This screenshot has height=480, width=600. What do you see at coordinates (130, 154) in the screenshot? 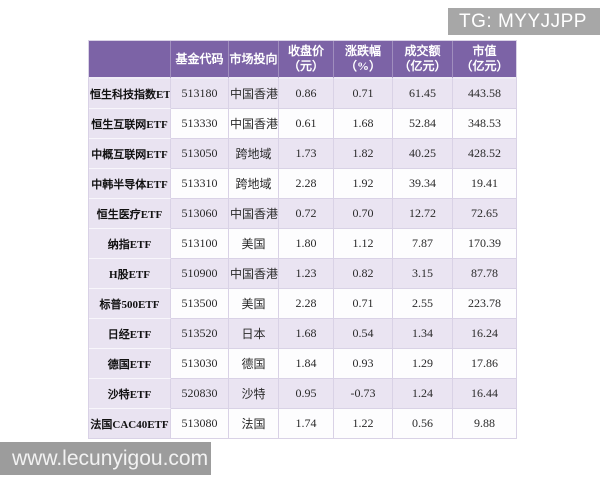
I see `name-cell: 中概互联网ETF` at bounding box center [130, 154].